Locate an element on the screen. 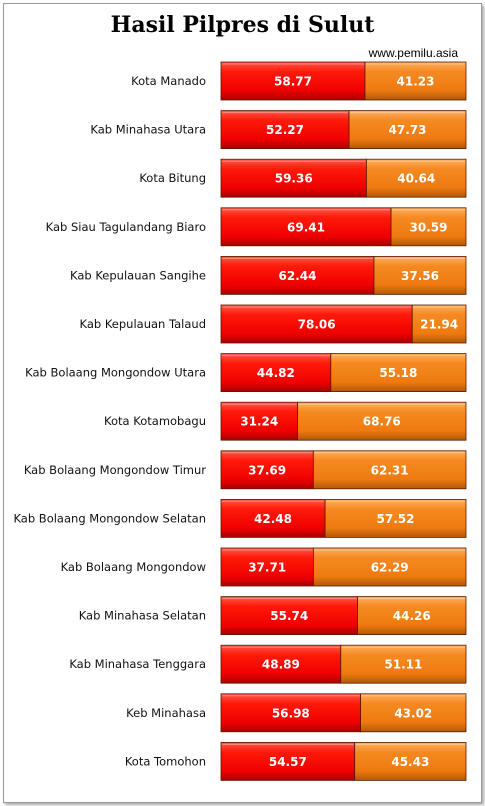 This screenshot has height=806, width=485. data-label: 45.43 is located at coordinates (410, 762).